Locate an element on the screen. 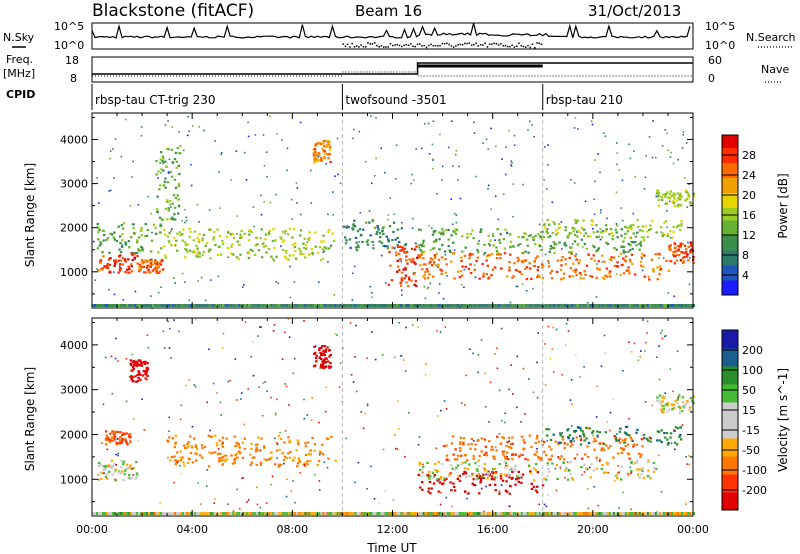 The height and width of the screenshot is (554, 800). y-tick-label: 3000 is located at coordinates (74, 184).